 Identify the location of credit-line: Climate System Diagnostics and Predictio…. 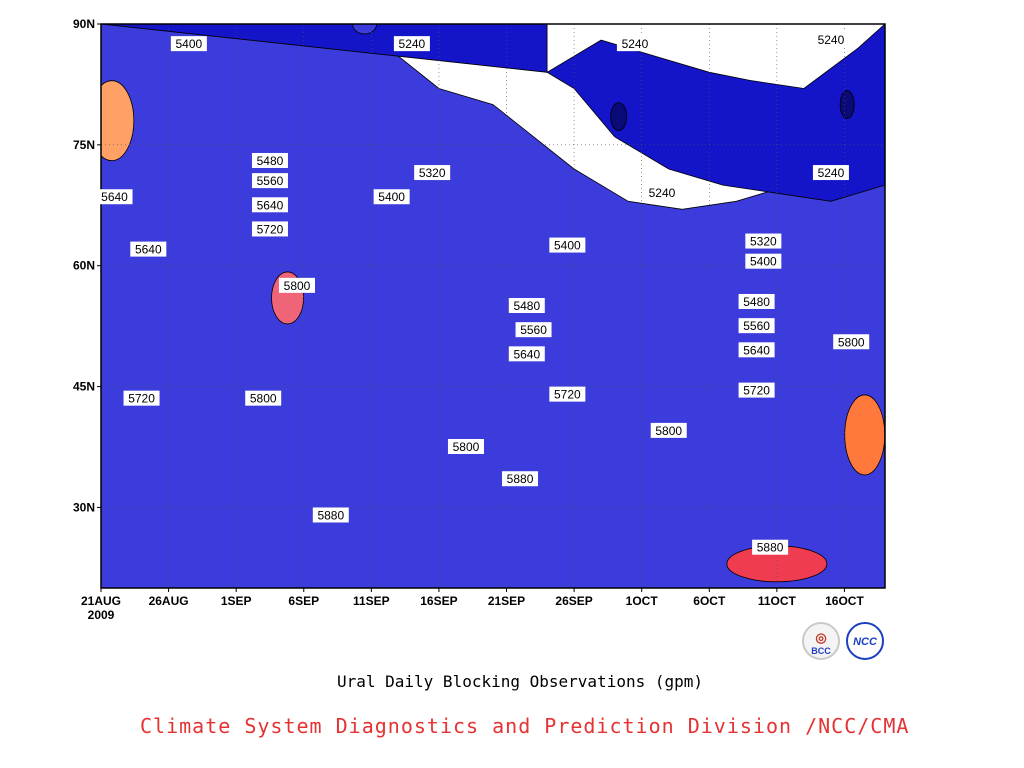
(524, 726).